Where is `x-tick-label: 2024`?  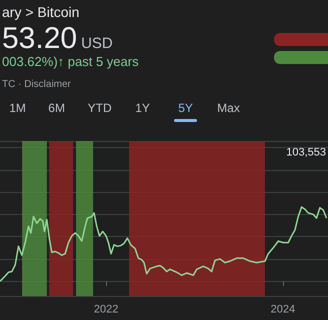 x-tick-label: 2024 is located at coordinates (283, 310).